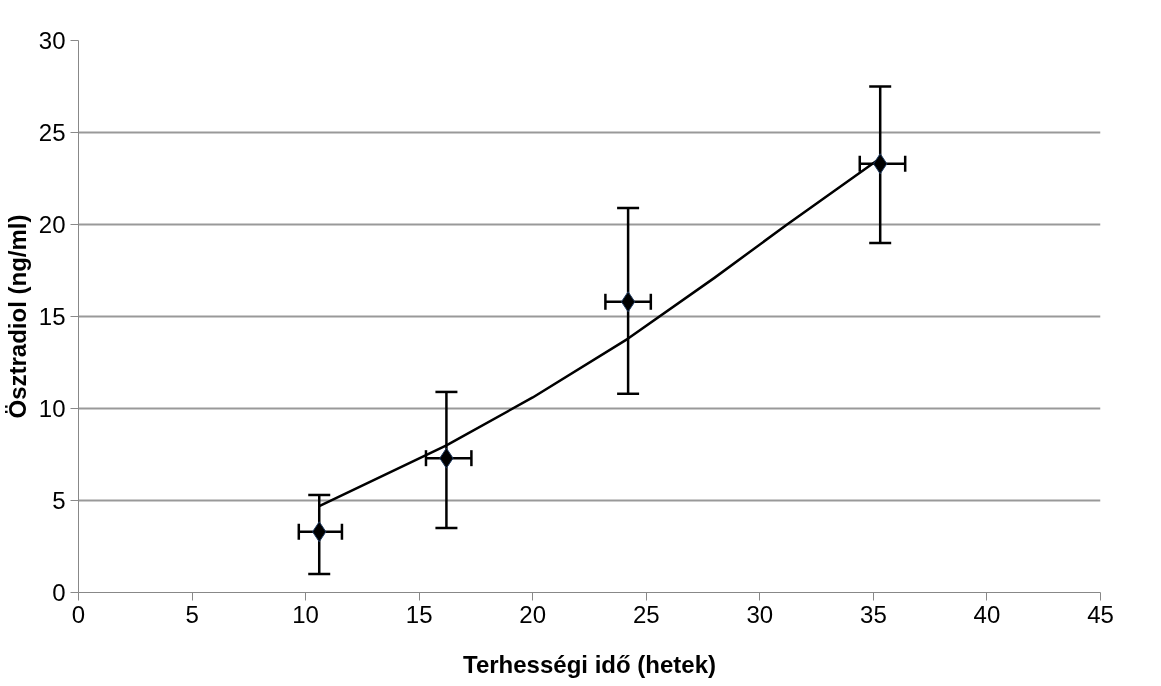 This screenshot has width=1161, height=686. Describe the element at coordinates (192, 614) in the screenshot. I see `x-tick-label: 5` at that location.